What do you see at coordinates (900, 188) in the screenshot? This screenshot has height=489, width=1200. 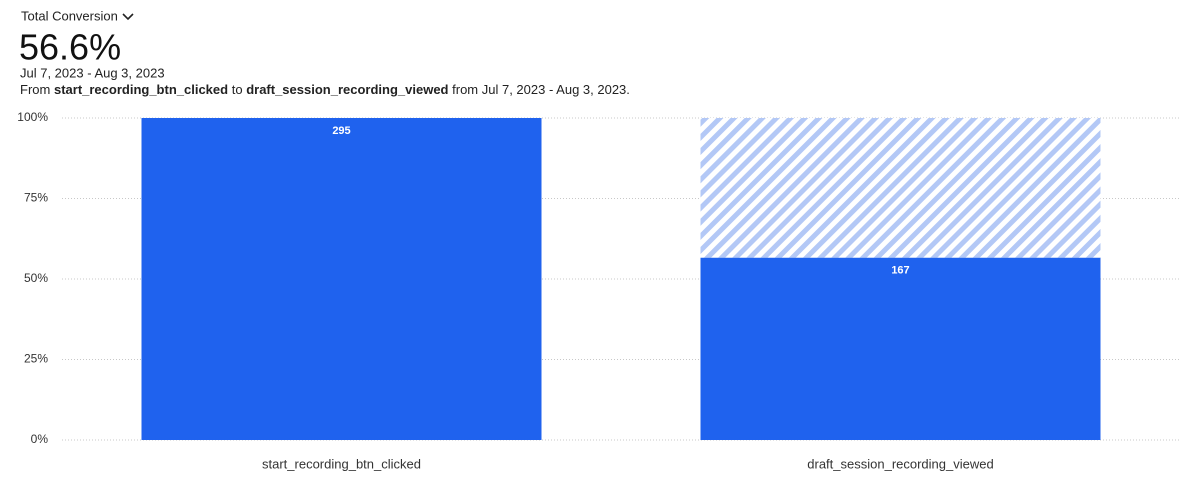 I see `dropoff-area` at bounding box center [900, 188].